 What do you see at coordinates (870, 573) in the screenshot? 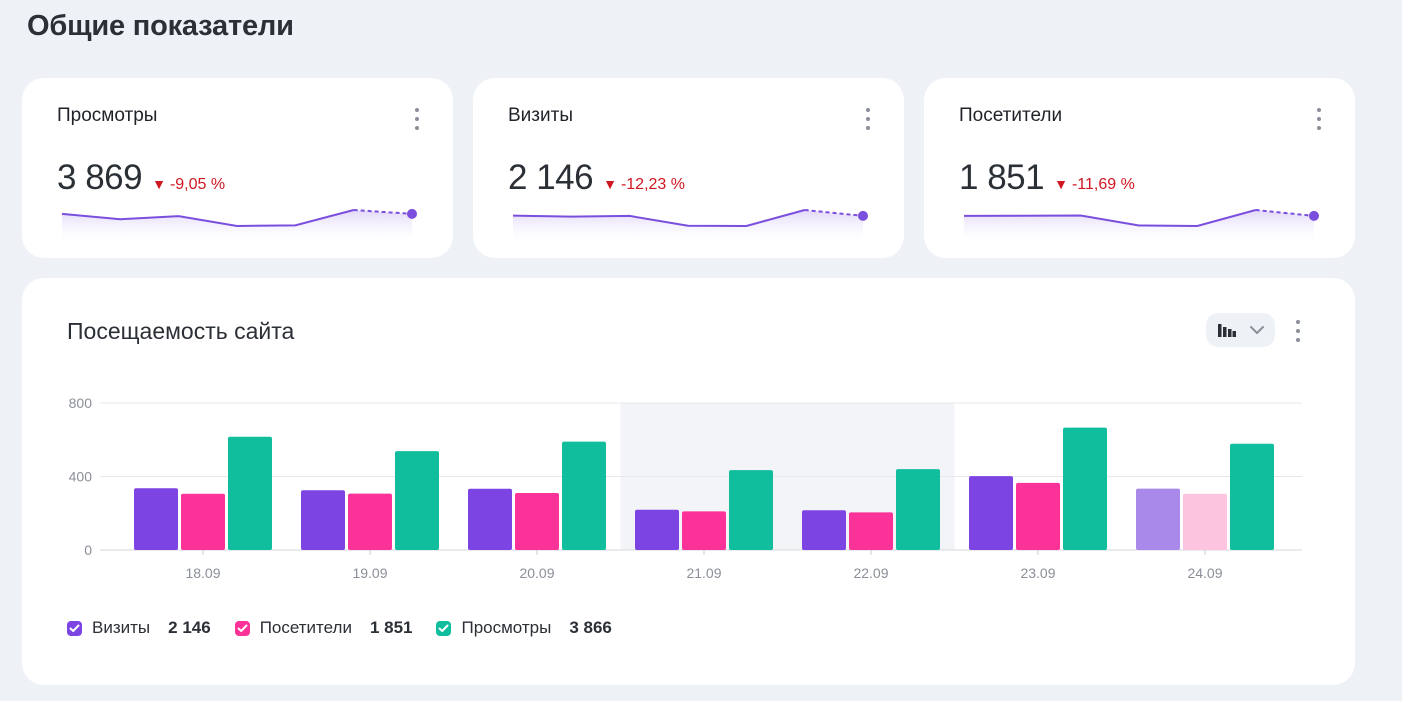
I see `x-tick-label: 22.09` at bounding box center [870, 573].